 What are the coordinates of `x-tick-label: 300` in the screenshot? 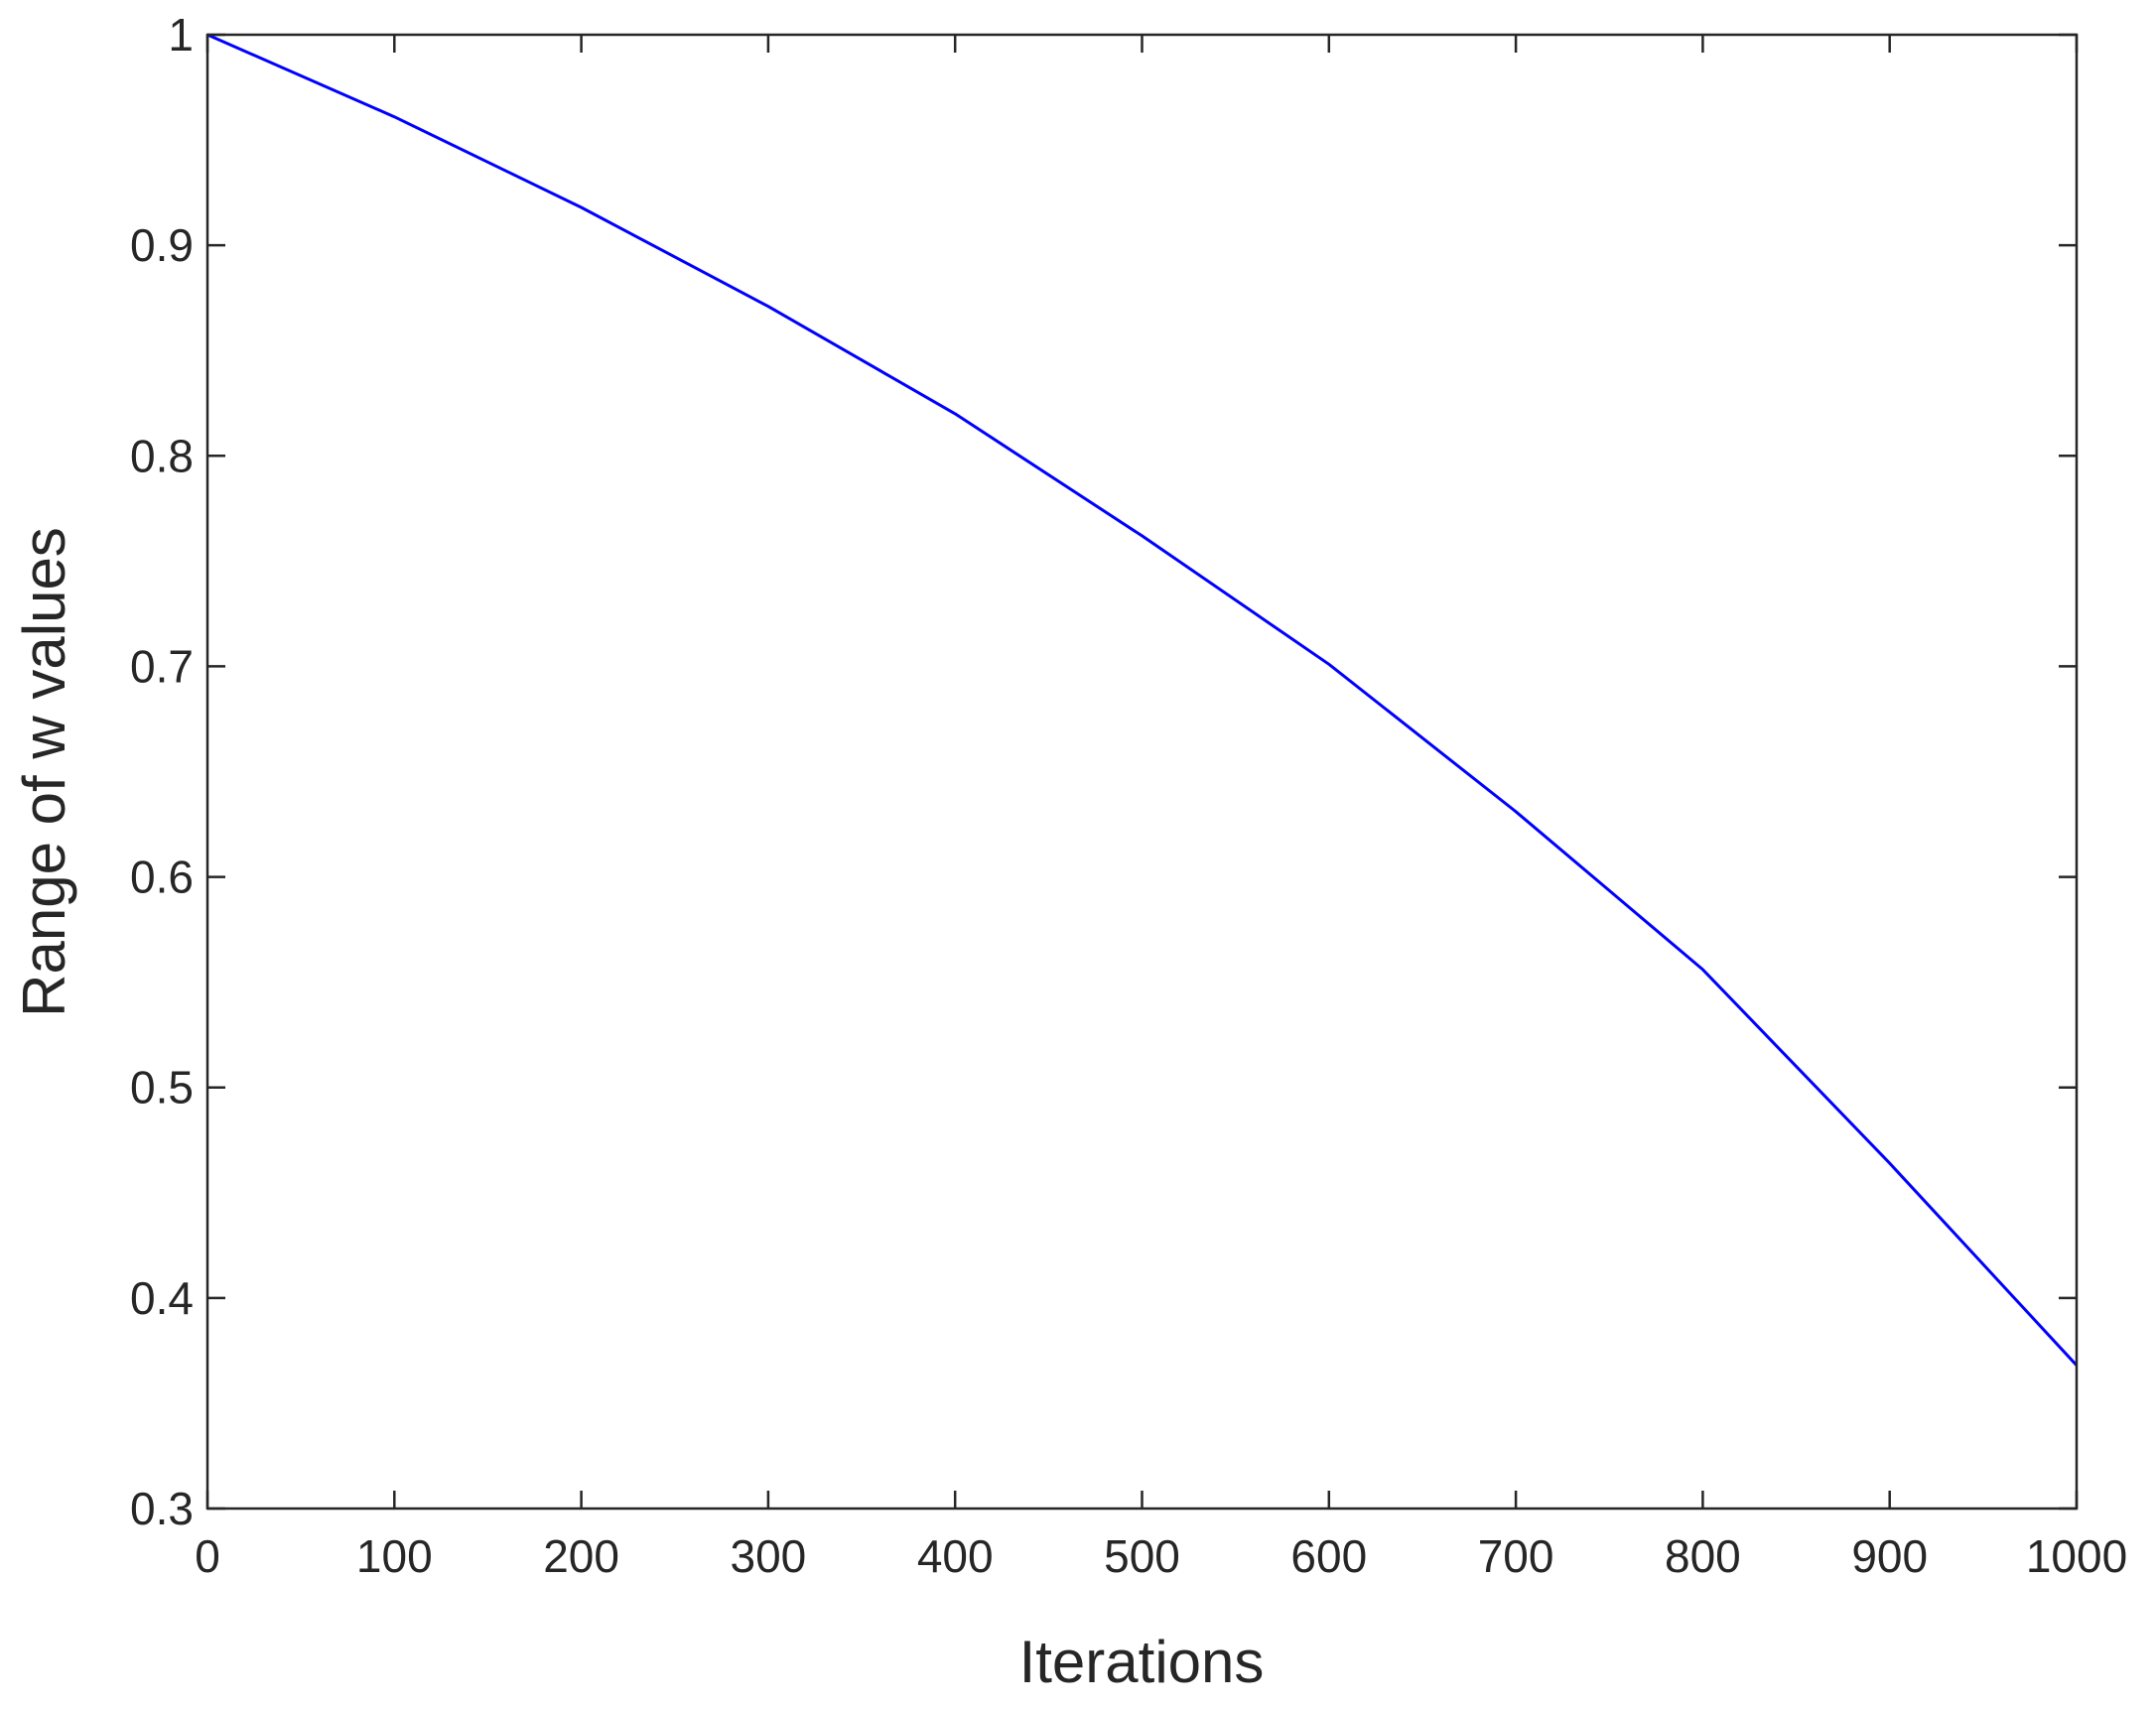 It's located at (769, 1556).